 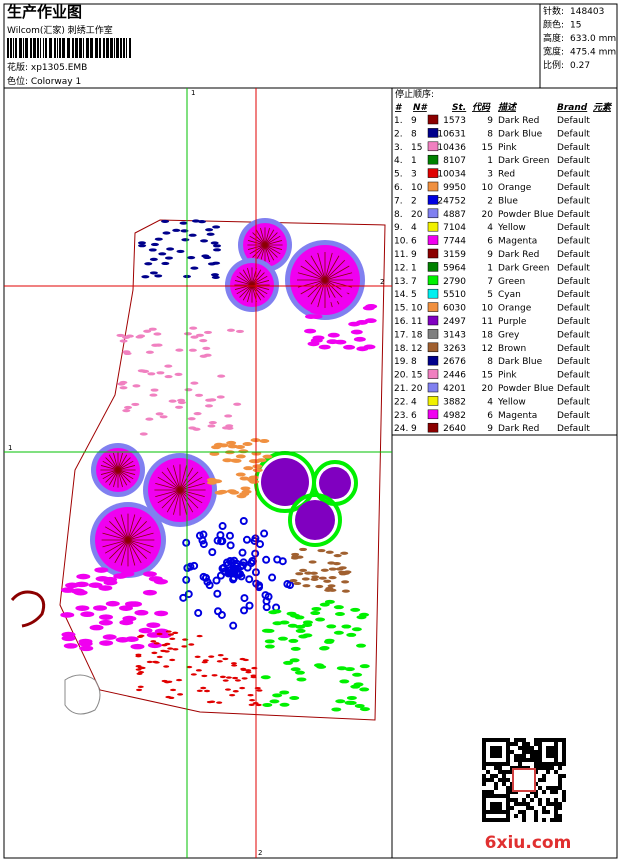 What do you see at coordinates (488, 215) in the screenshot?
I see `code: 20` at bounding box center [488, 215].